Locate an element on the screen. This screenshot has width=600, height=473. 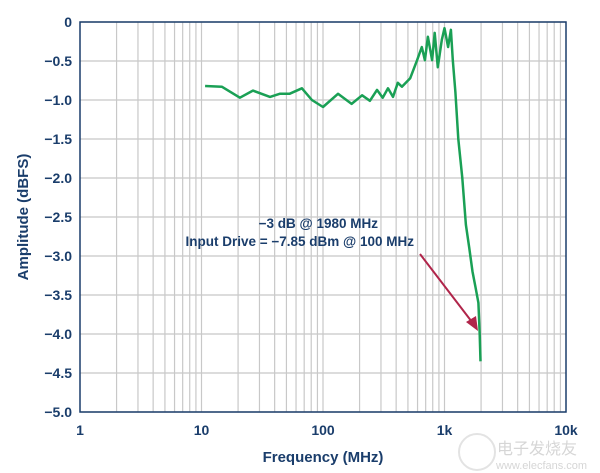
x-tick-label: 1k is located at coordinates (445, 430).